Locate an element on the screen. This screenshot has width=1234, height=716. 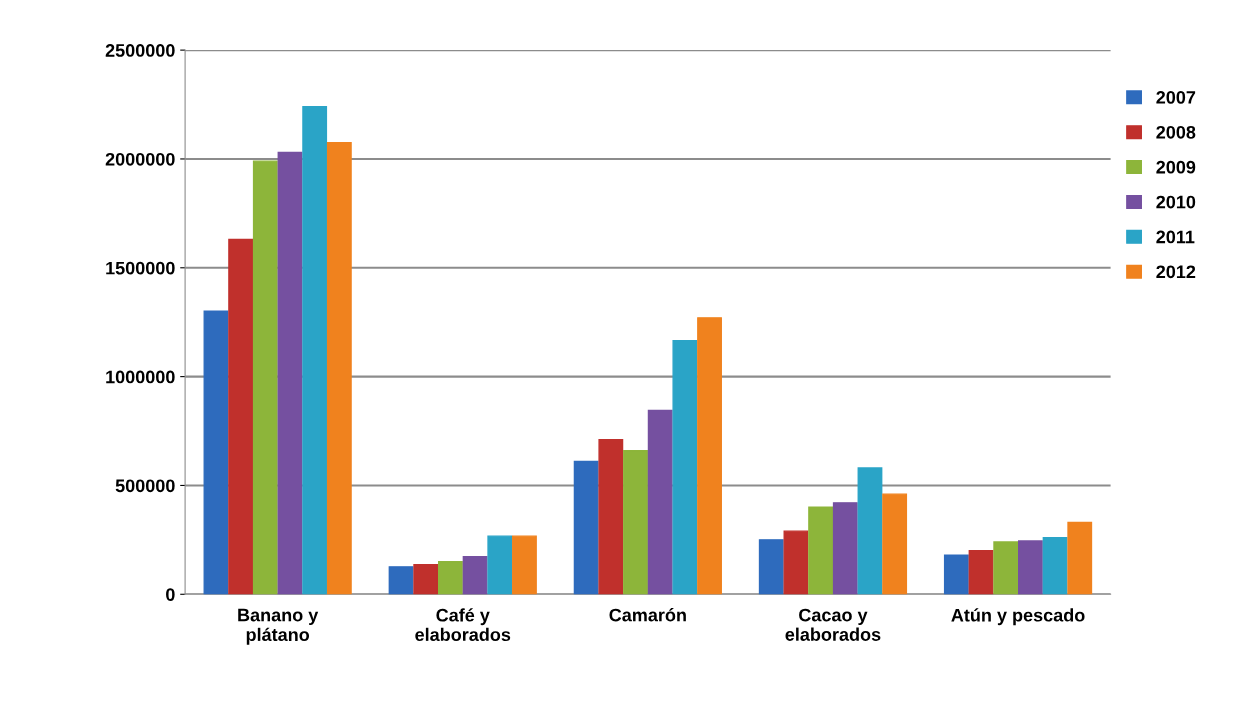
legend-label: 2007 is located at coordinates (1176, 97).